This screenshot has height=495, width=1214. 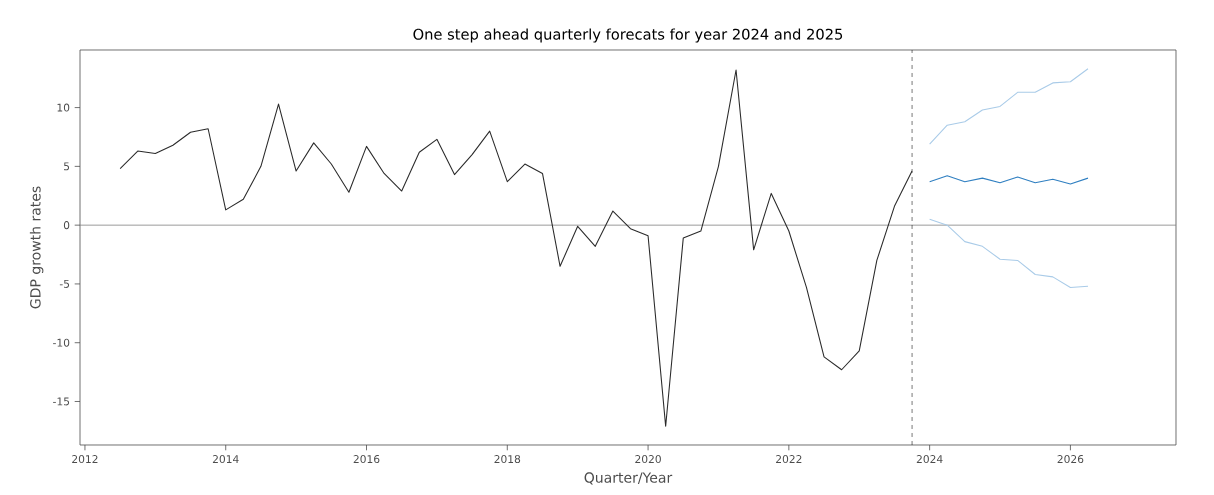 I want to click on x-tick-label: 2022, so click(x=789, y=459).